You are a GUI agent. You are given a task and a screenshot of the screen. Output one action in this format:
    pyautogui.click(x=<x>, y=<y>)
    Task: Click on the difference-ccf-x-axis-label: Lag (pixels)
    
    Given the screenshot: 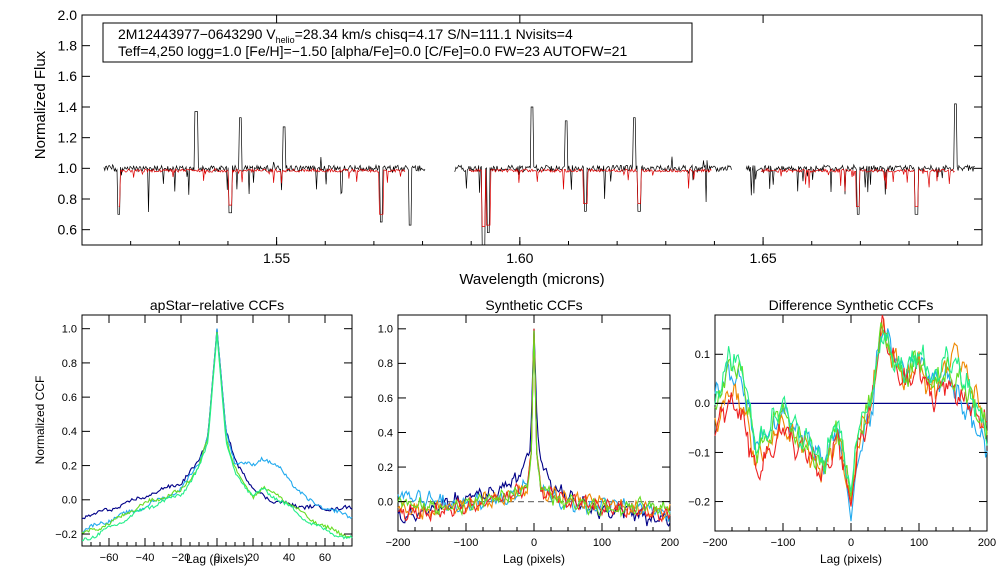 What is the action you would take?
    pyautogui.click(x=851, y=559)
    